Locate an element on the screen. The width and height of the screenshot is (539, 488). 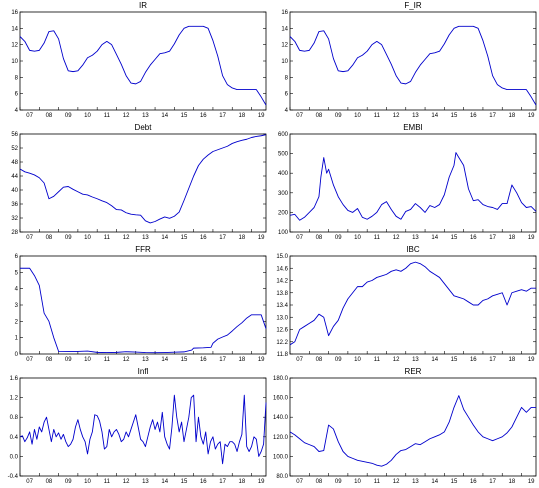
y-tick-label: 1.2 is located at coordinates (14, 399).